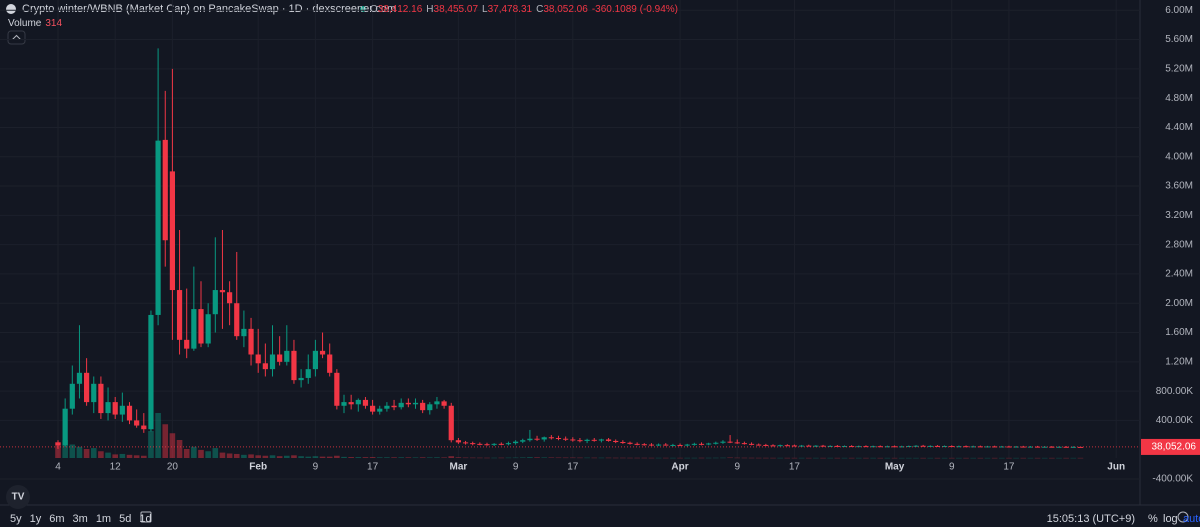  What do you see at coordinates (80, 519) in the screenshot?
I see `range-button: 3m` at bounding box center [80, 519].